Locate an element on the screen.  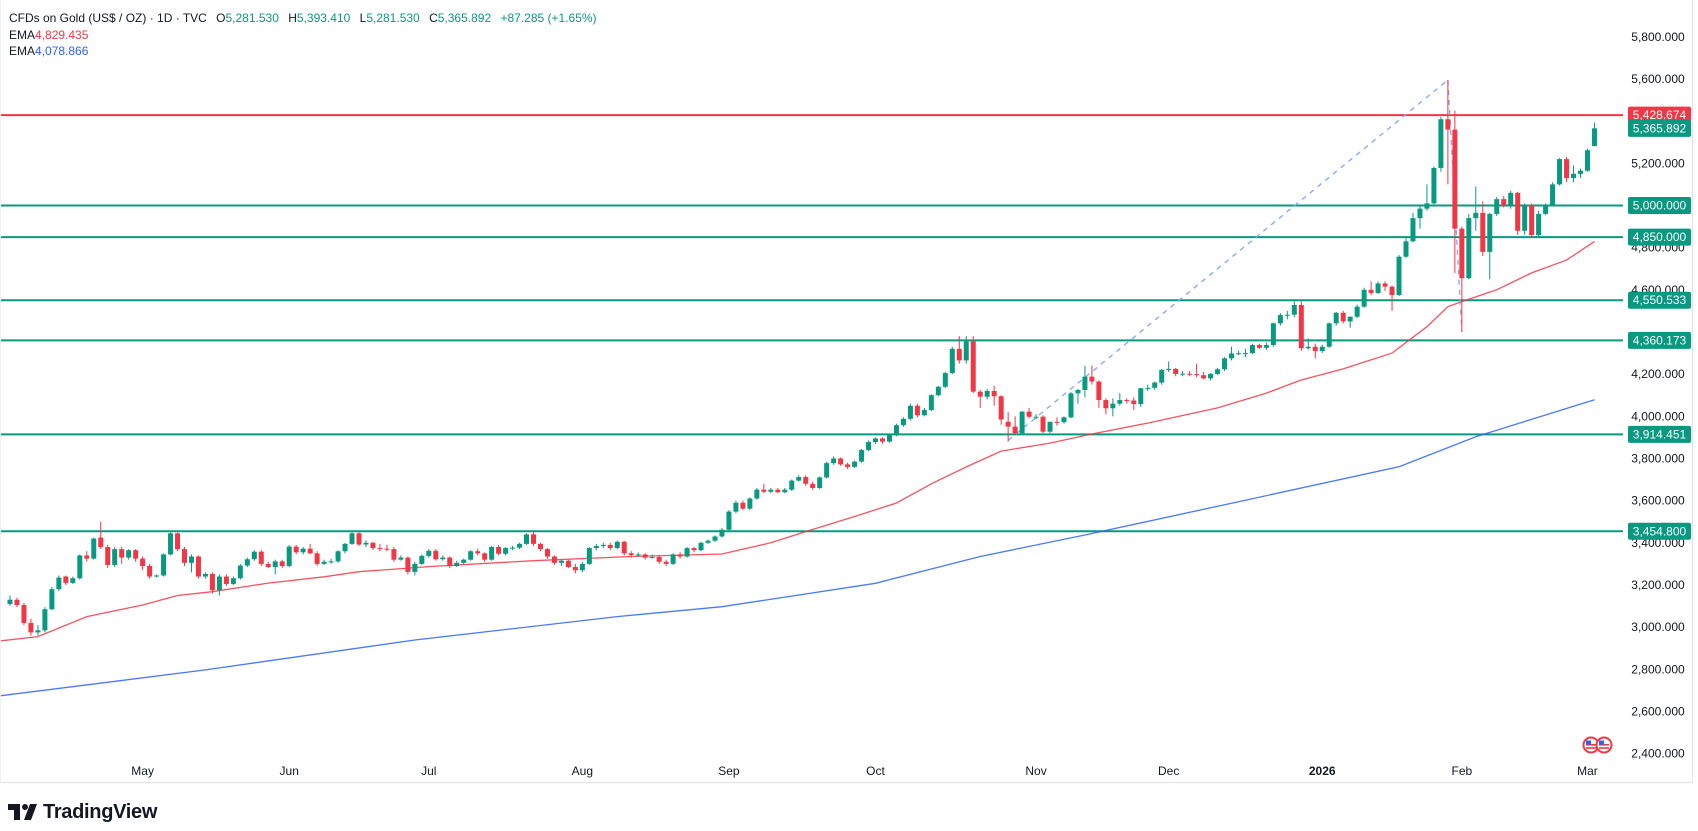
price-tick-label: 3,200.000 is located at coordinates (1658, 585).